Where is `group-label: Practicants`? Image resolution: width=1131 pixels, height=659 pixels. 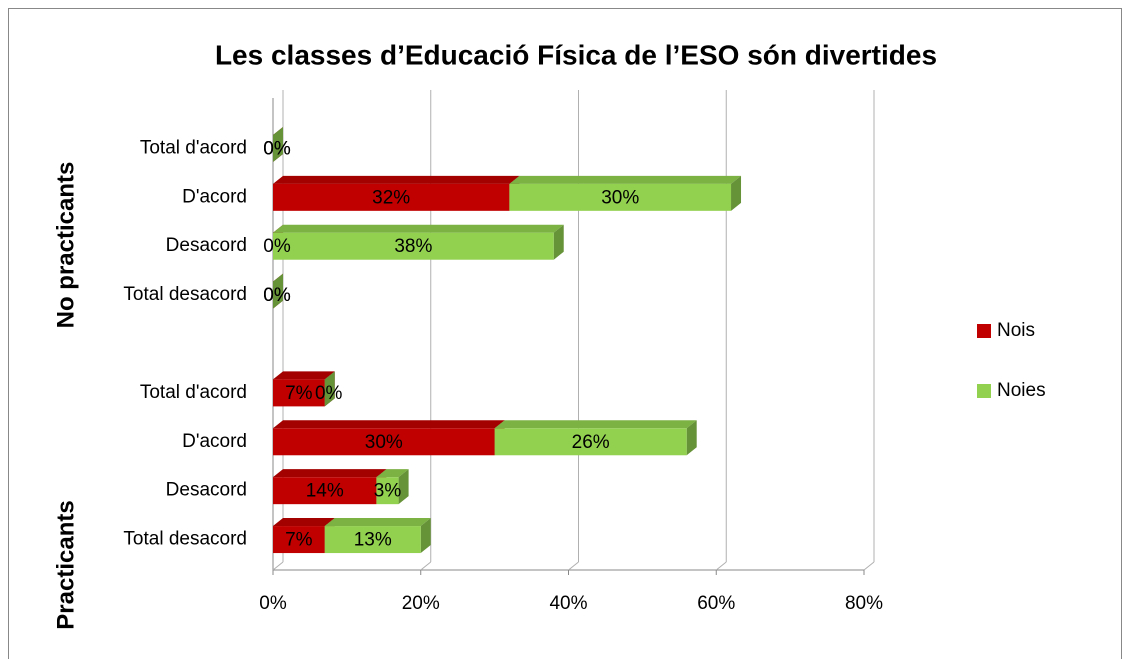 group-label: Practicants is located at coordinates (65, 564).